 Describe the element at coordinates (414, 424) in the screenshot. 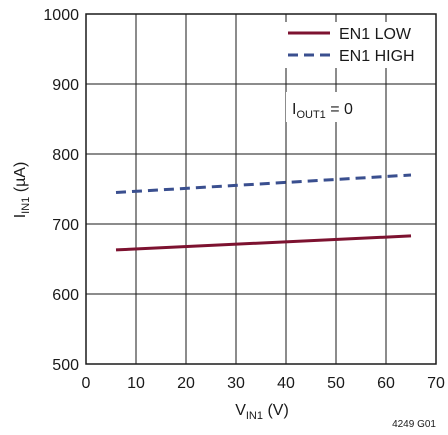

I see `figure-id: 4249 G01` at that location.